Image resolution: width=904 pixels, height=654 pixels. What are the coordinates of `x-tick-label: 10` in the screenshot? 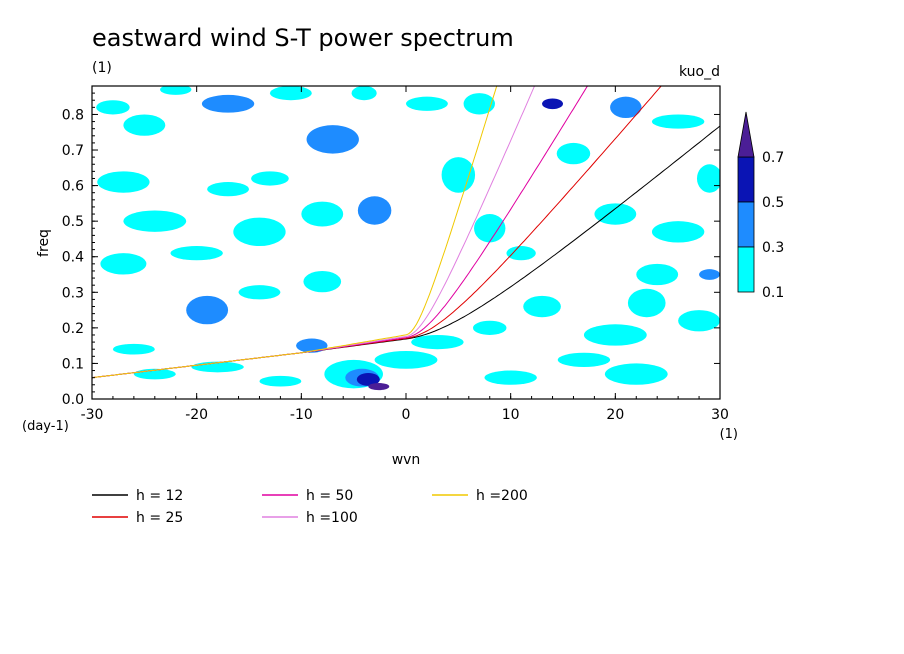 It's located at (511, 415).